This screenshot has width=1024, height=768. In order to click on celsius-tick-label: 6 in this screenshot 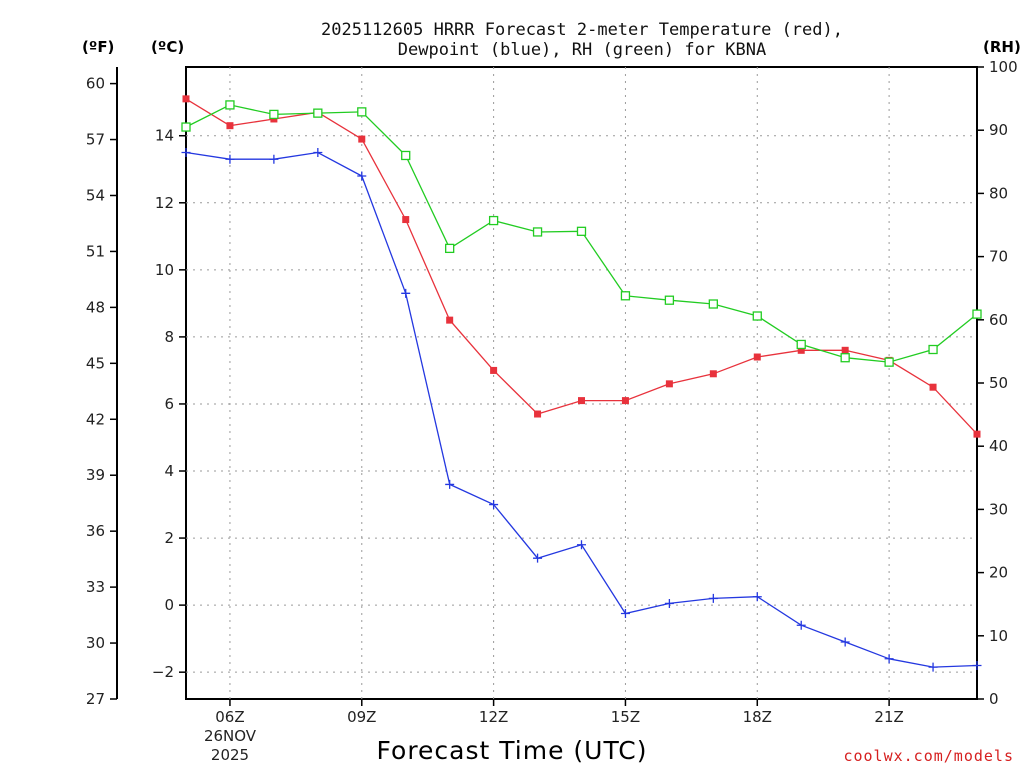, I will do `click(169, 404)`.